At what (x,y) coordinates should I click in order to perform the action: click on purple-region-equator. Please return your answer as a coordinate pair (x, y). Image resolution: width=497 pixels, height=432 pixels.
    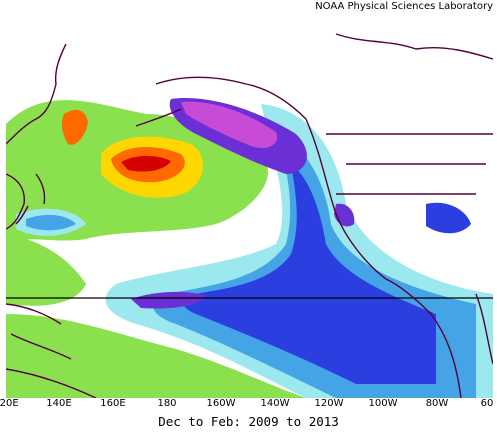
    Looking at the image, I should click on (168, 300).